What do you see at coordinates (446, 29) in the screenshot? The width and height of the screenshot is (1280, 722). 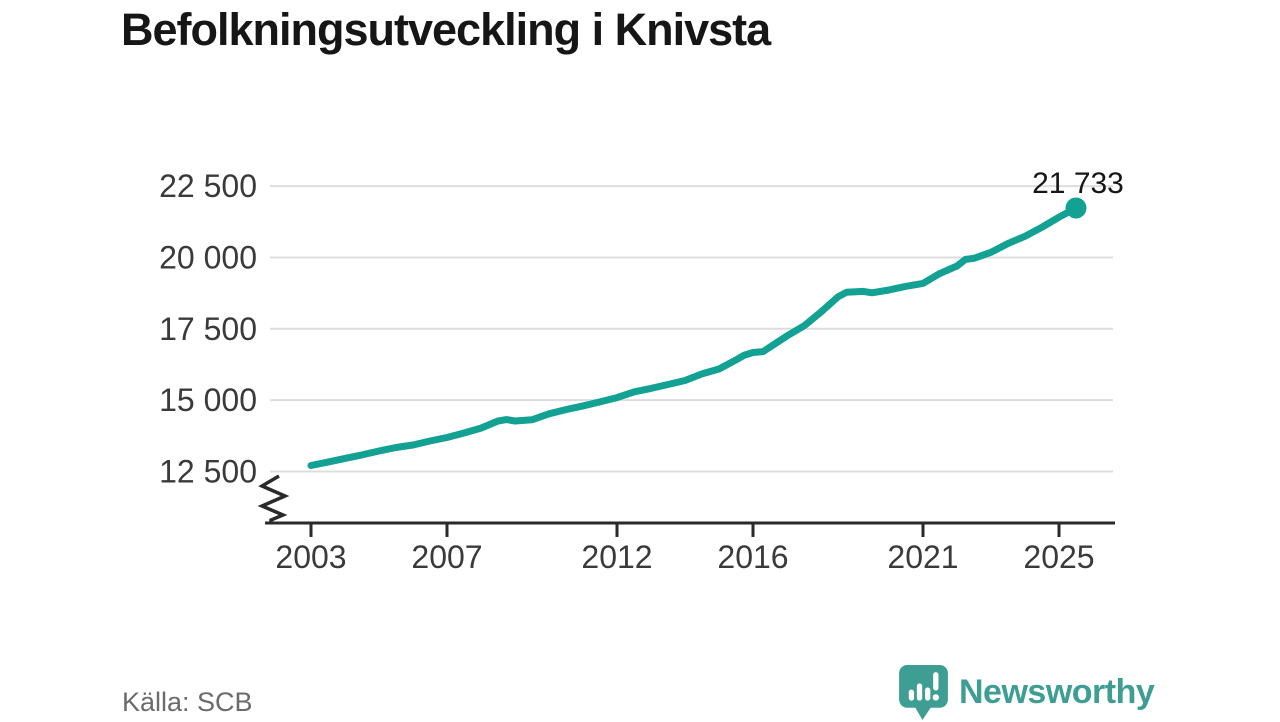 I see `chart-title: Befolkningsutveckling i Knivsta` at bounding box center [446, 29].